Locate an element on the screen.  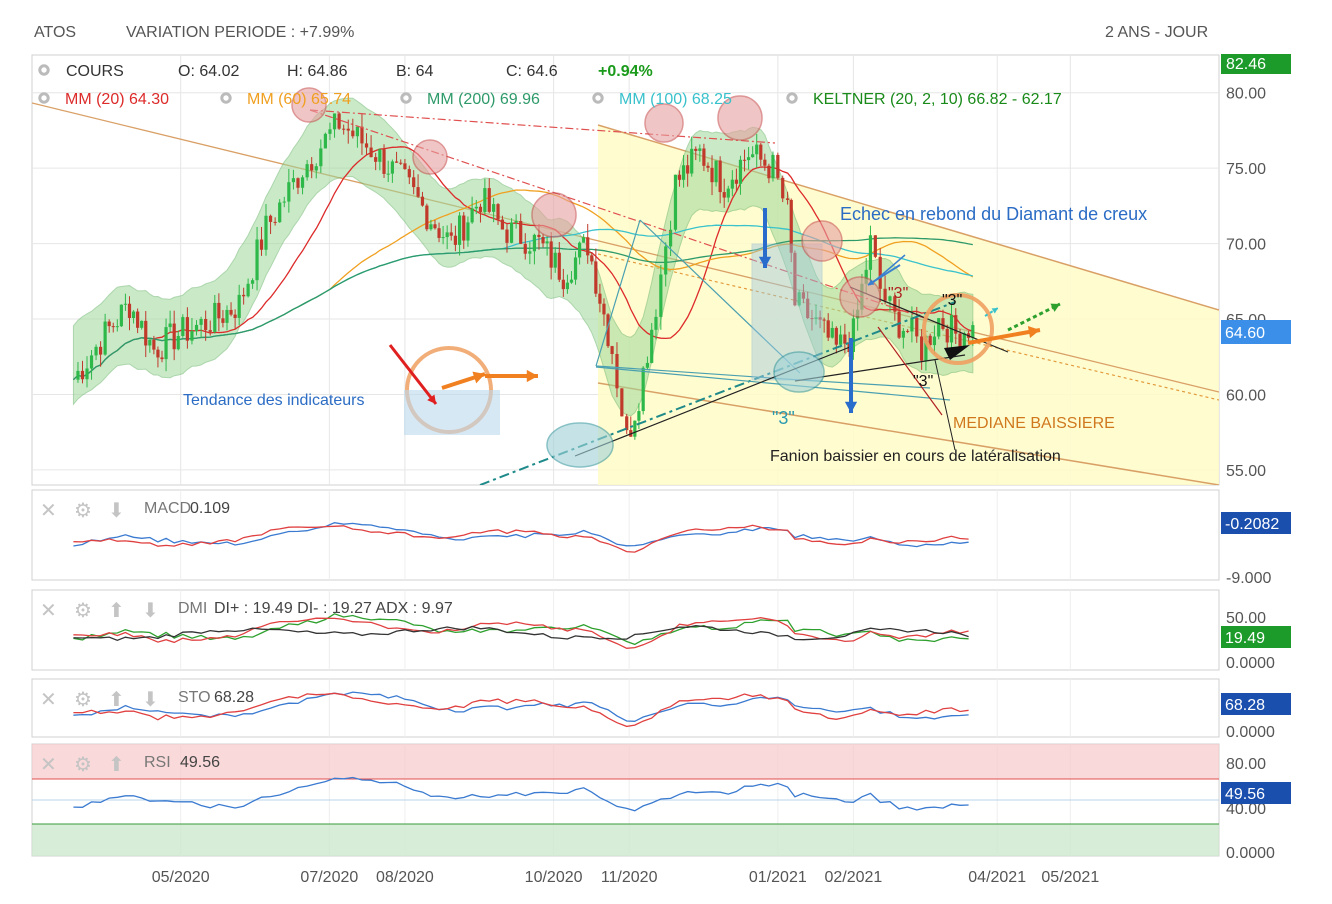
three-label-black: "3" is located at coordinates (952, 300).